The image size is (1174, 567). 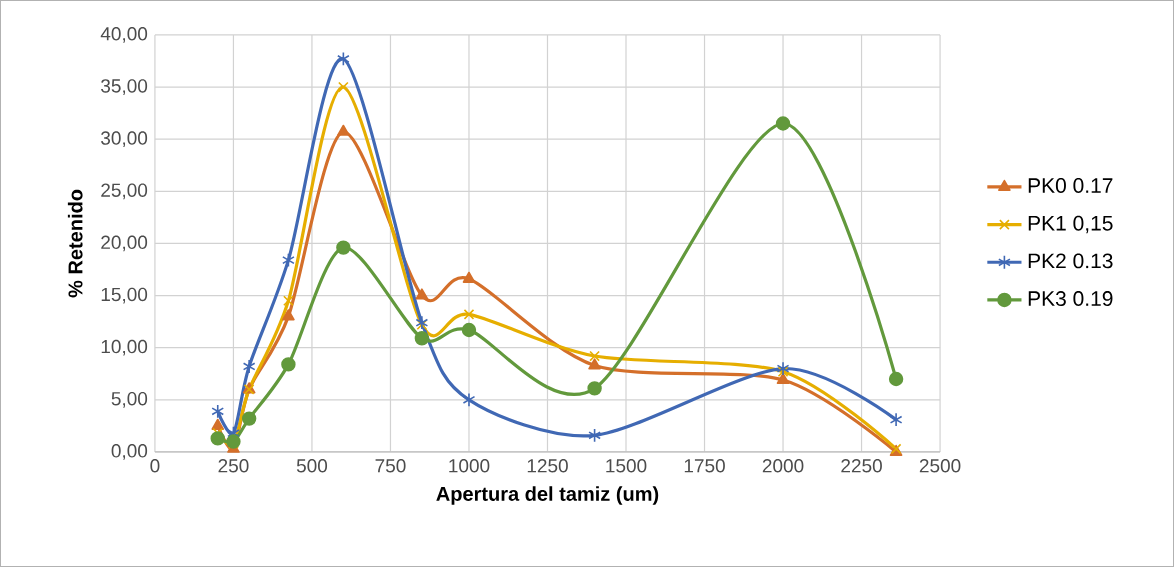 I want to click on x-tick-label: 250, so click(x=233, y=466).